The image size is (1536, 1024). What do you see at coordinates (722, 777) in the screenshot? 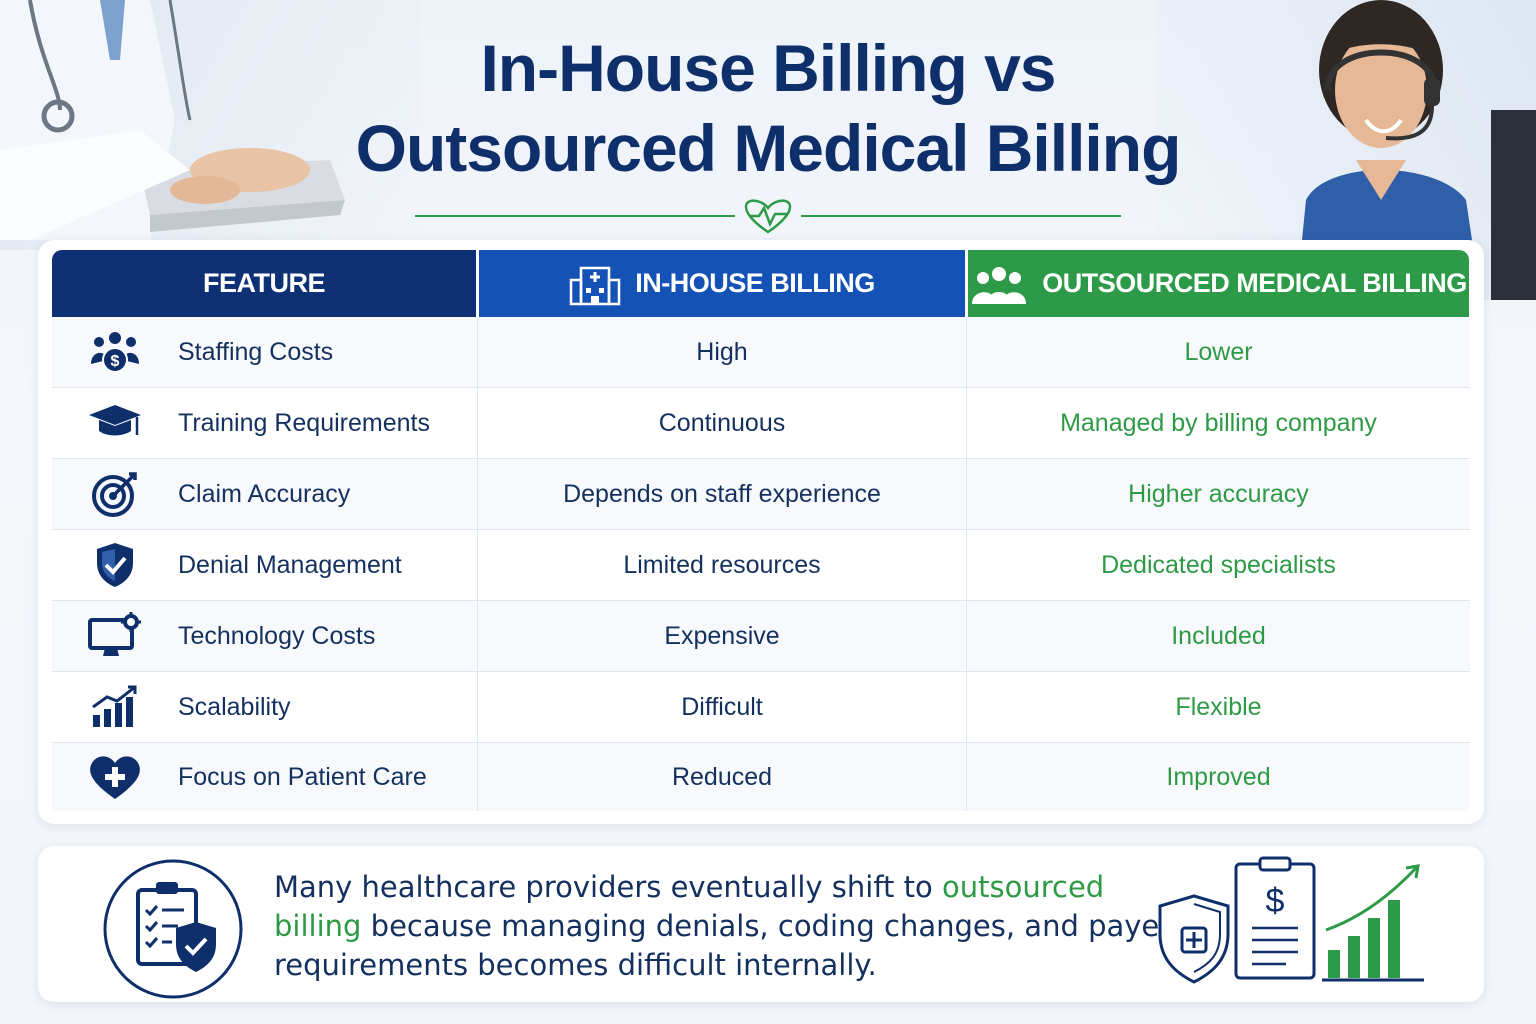
I see `inhouse-value: Reduced` at bounding box center [722, 777].